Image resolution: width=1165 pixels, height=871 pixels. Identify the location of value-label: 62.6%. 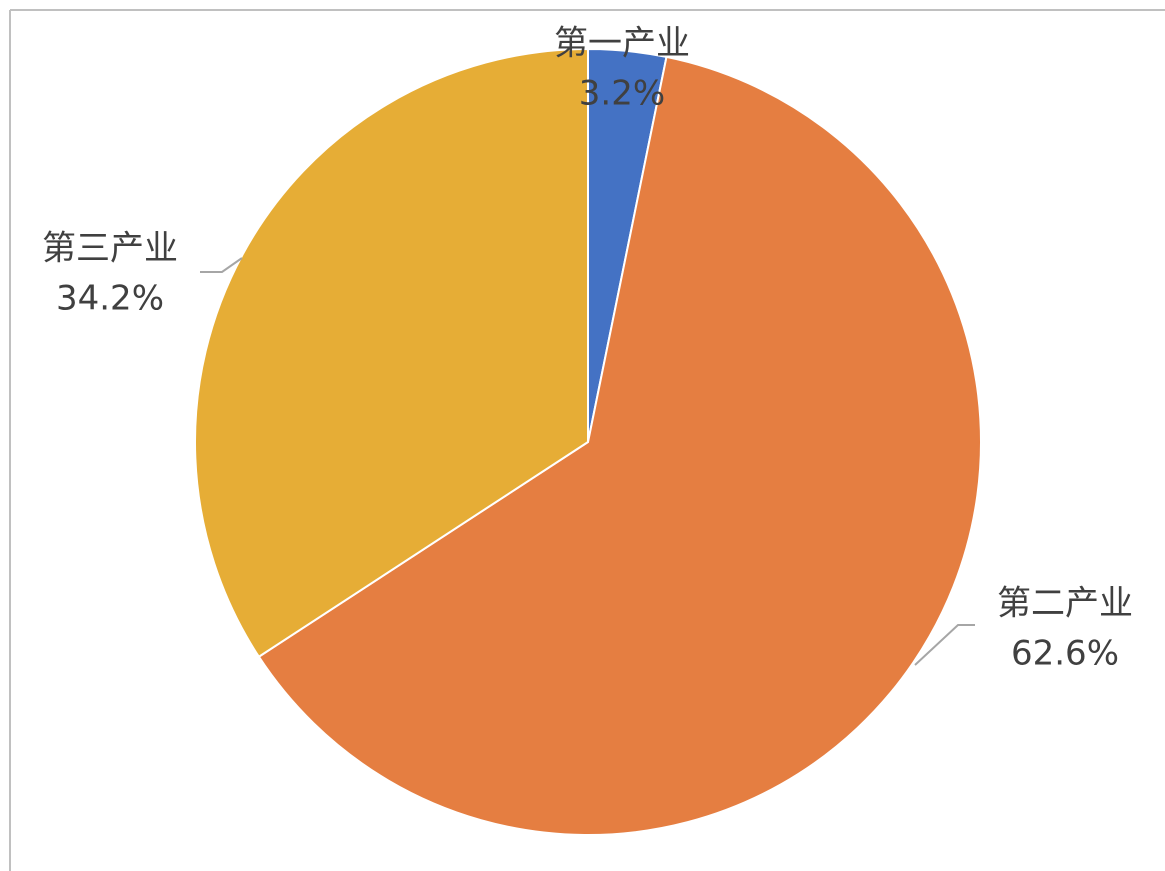
(1065, 654).